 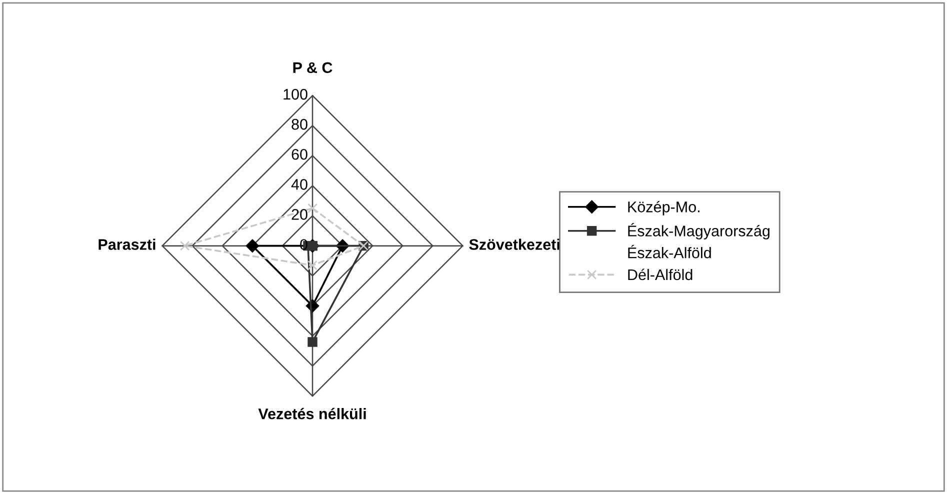 What do you see at coordinates (300, 214) in the screenshot?
I see `y-tick-label: 20` at bounding box center [300, 214].